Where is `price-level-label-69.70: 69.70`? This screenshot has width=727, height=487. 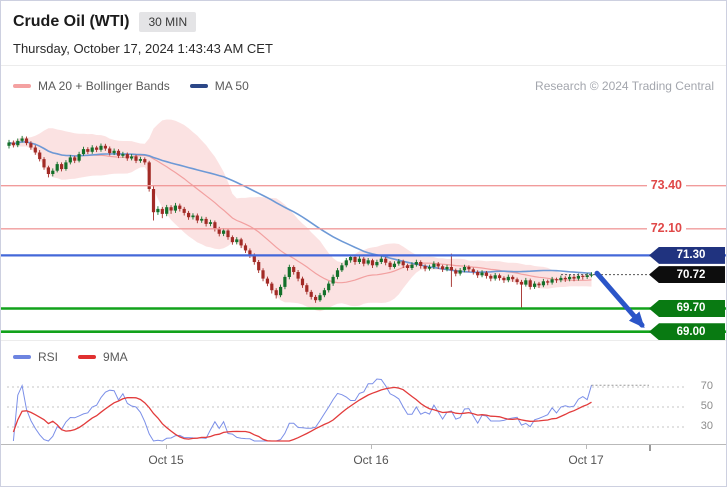 price-level-label-69.70: 69.70 is located at coordinates (687, 308).